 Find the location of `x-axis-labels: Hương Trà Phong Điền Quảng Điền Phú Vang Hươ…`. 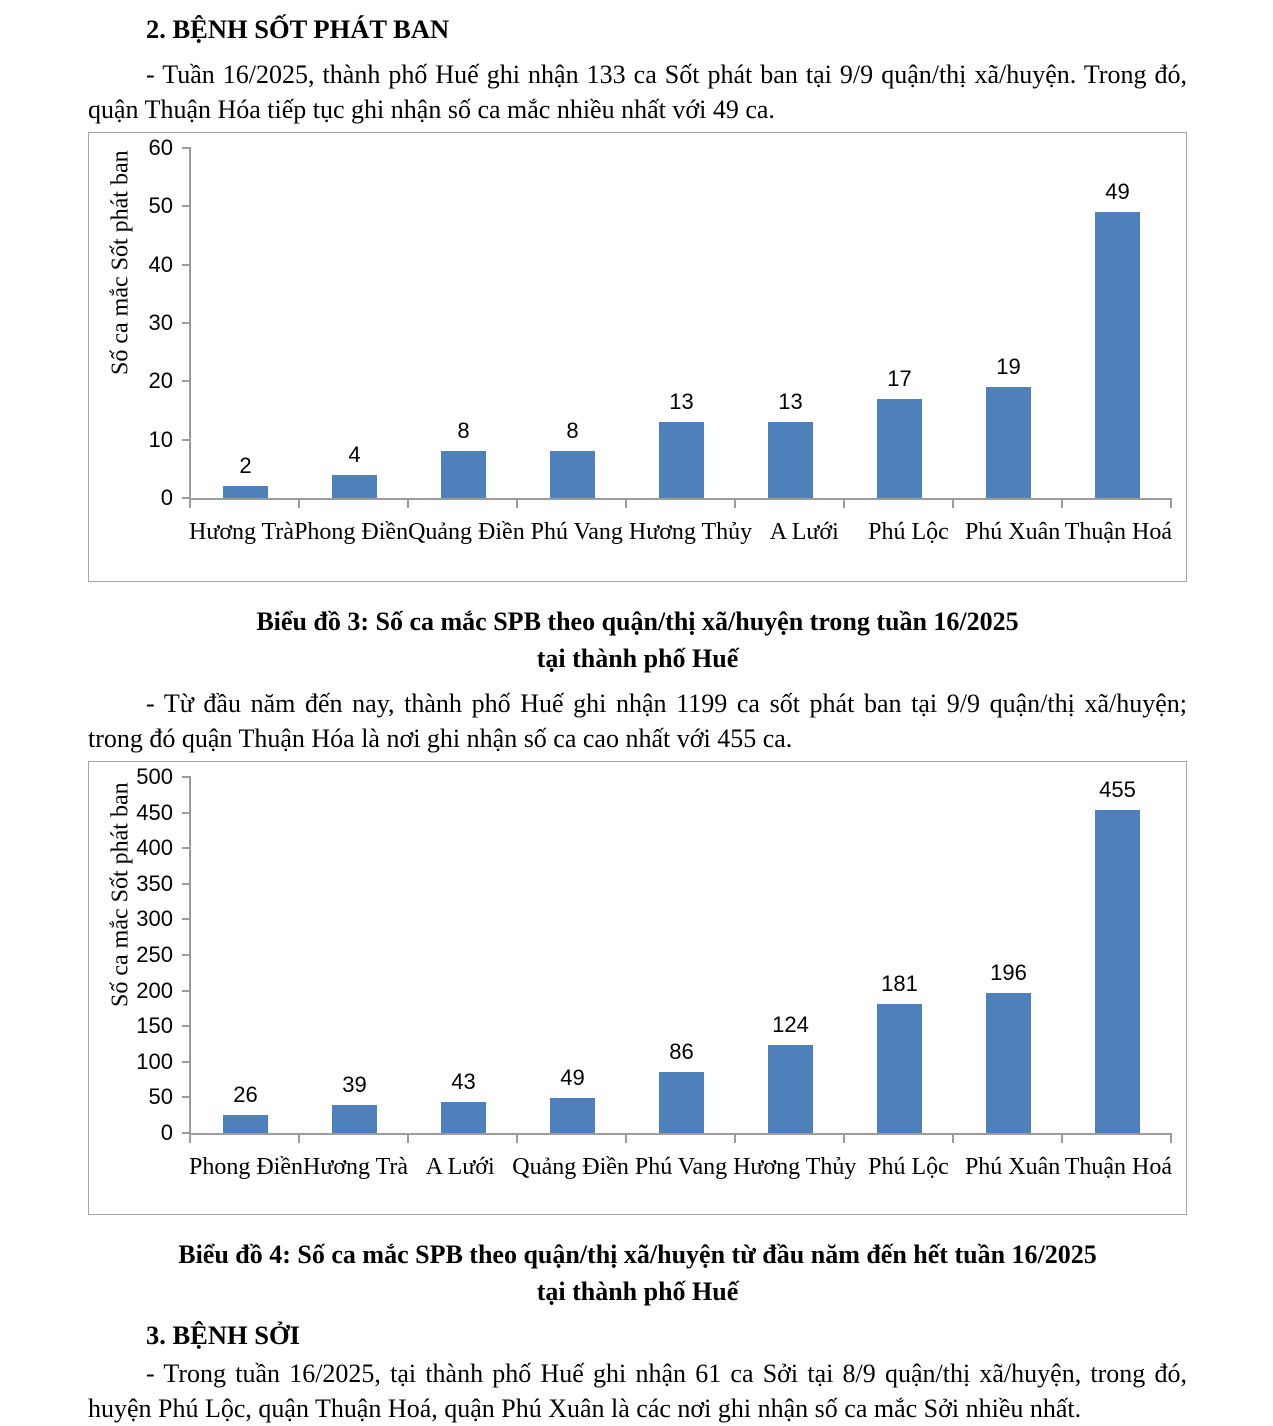

x-axis-labels: Hương Trà Phong Điền Quảng Điền Phú Vang Hươ… is located at coordinates (680, 532).